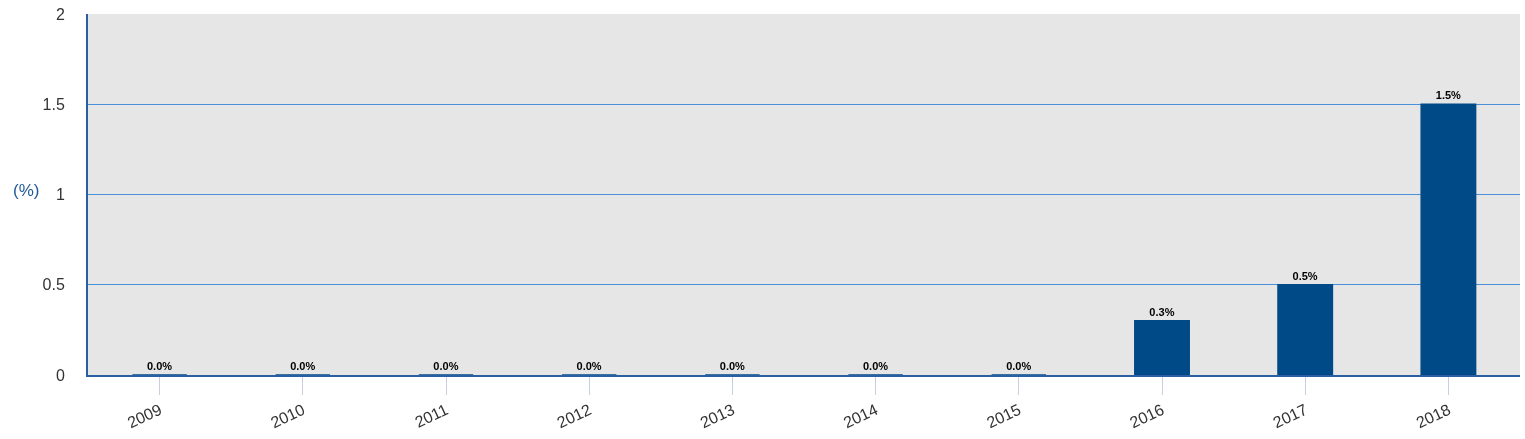 The height and width of the screenshot is (439, 1525). Describe the element at coordinates (53, 104) in the screenshot. I see `y-tick-label: 1.5` at that location.